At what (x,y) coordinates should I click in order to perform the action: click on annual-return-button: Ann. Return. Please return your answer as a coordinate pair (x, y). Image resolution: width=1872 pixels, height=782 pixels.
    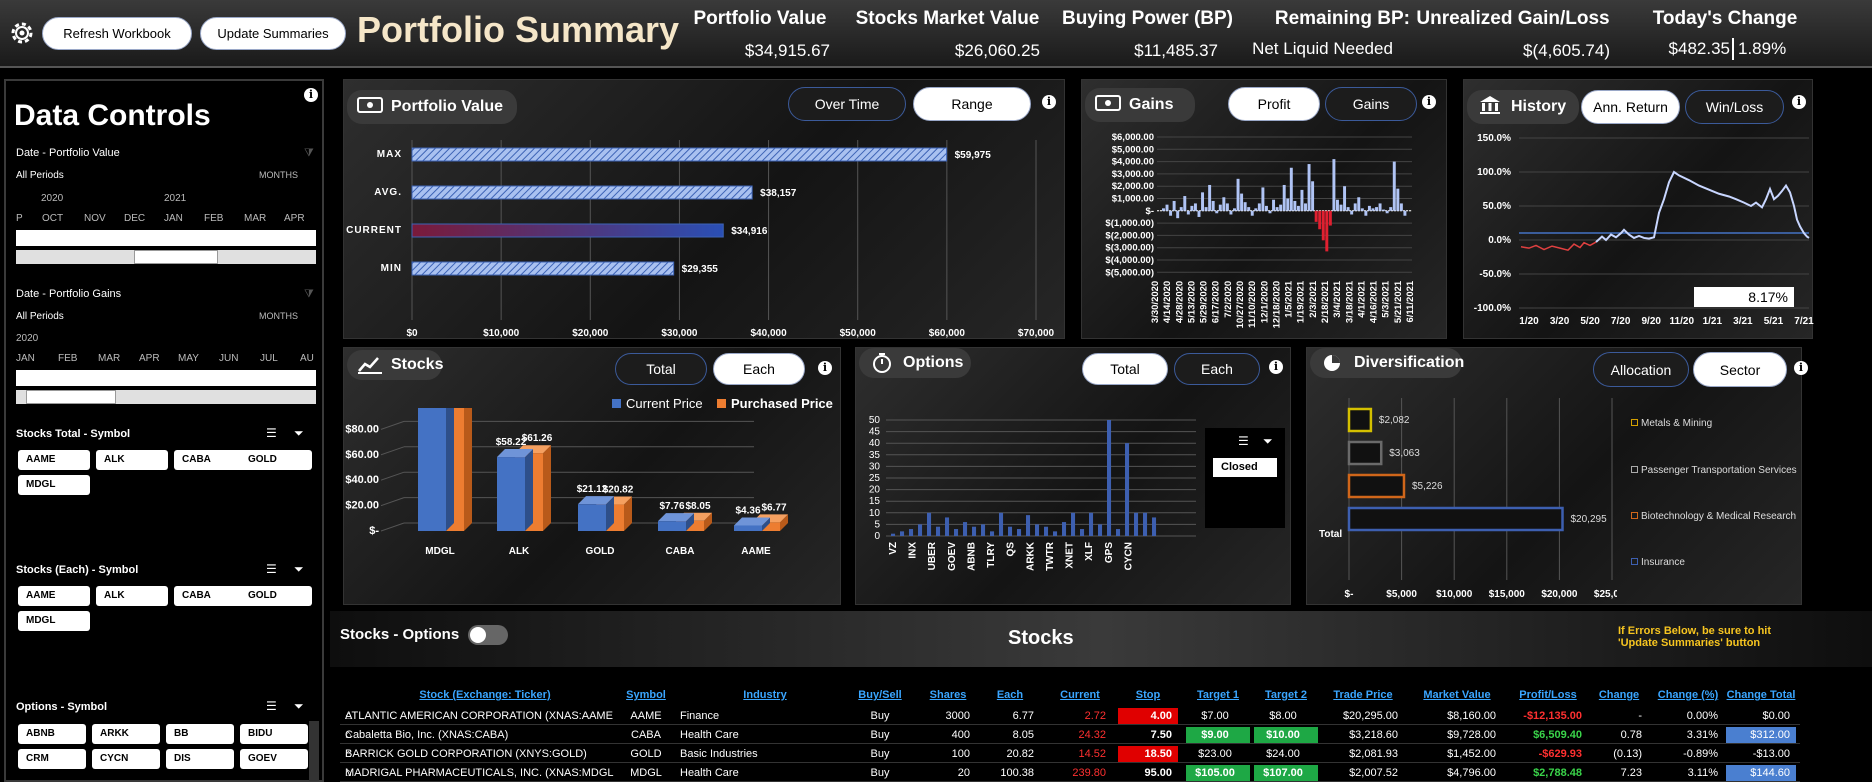
    Looking at the image, I should click on (1630, 107).